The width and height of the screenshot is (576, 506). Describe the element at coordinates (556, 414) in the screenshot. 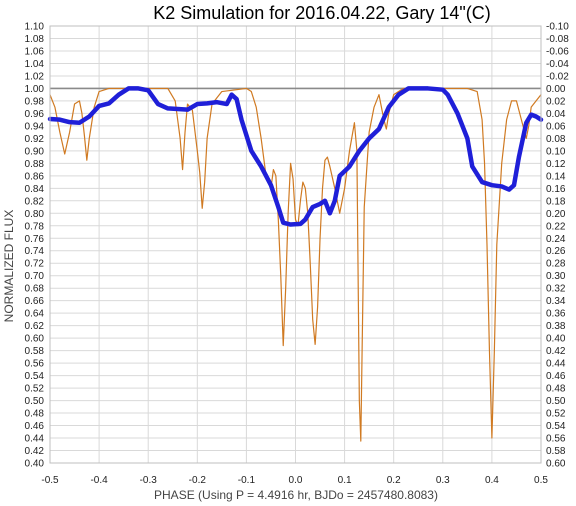

I see `y2-tick-label: 0.52` at that location.